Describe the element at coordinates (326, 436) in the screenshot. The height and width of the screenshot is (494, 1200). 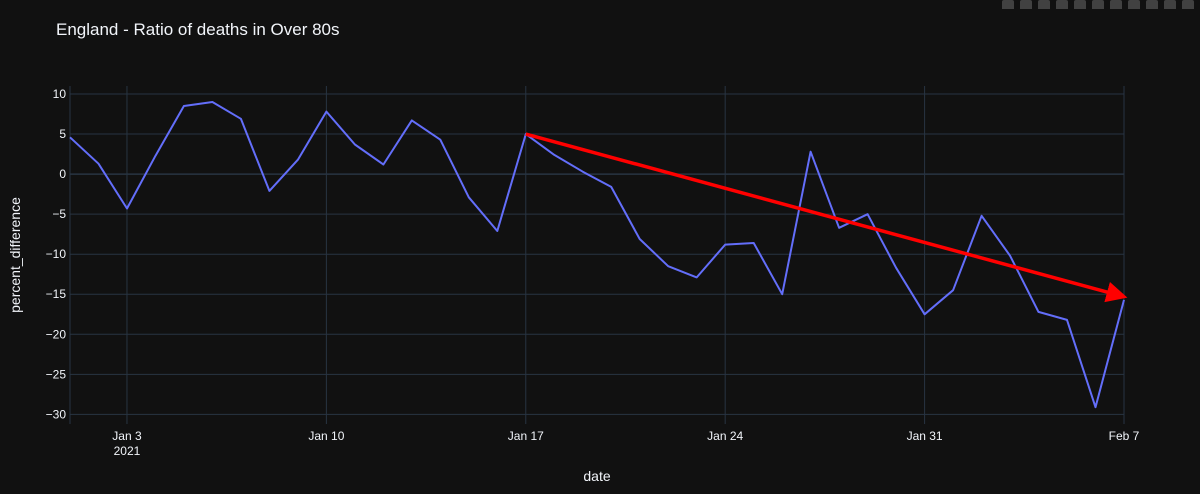
I see `x-tick-label: Jan 10` at that location.